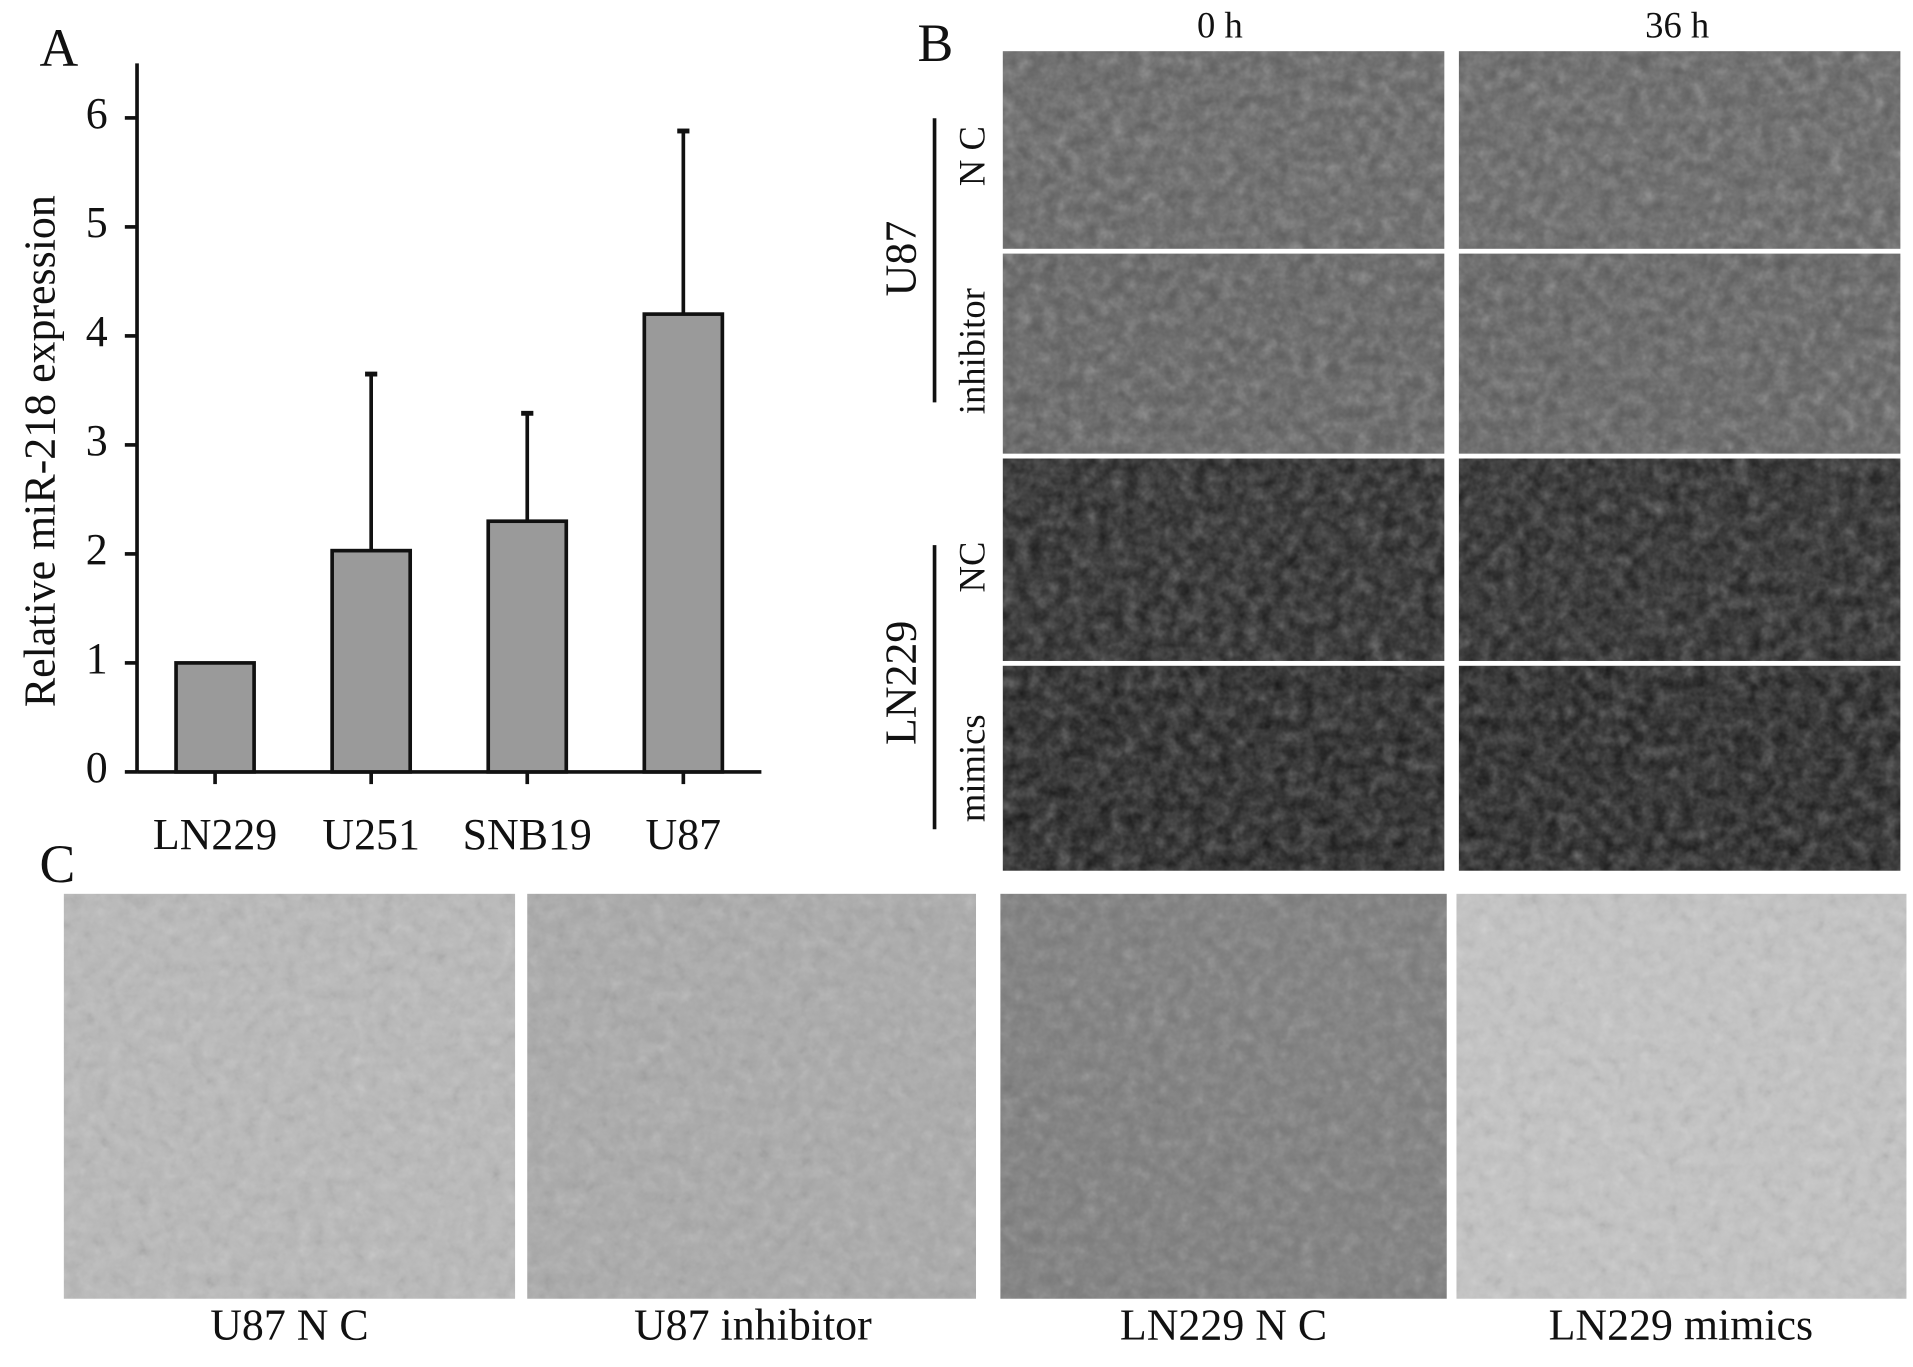  What do you see at coordinates (40, 451) in the screenshot?
I see `y-axis-title: Relative miR-218 expression` at bounding box center [40, 451].